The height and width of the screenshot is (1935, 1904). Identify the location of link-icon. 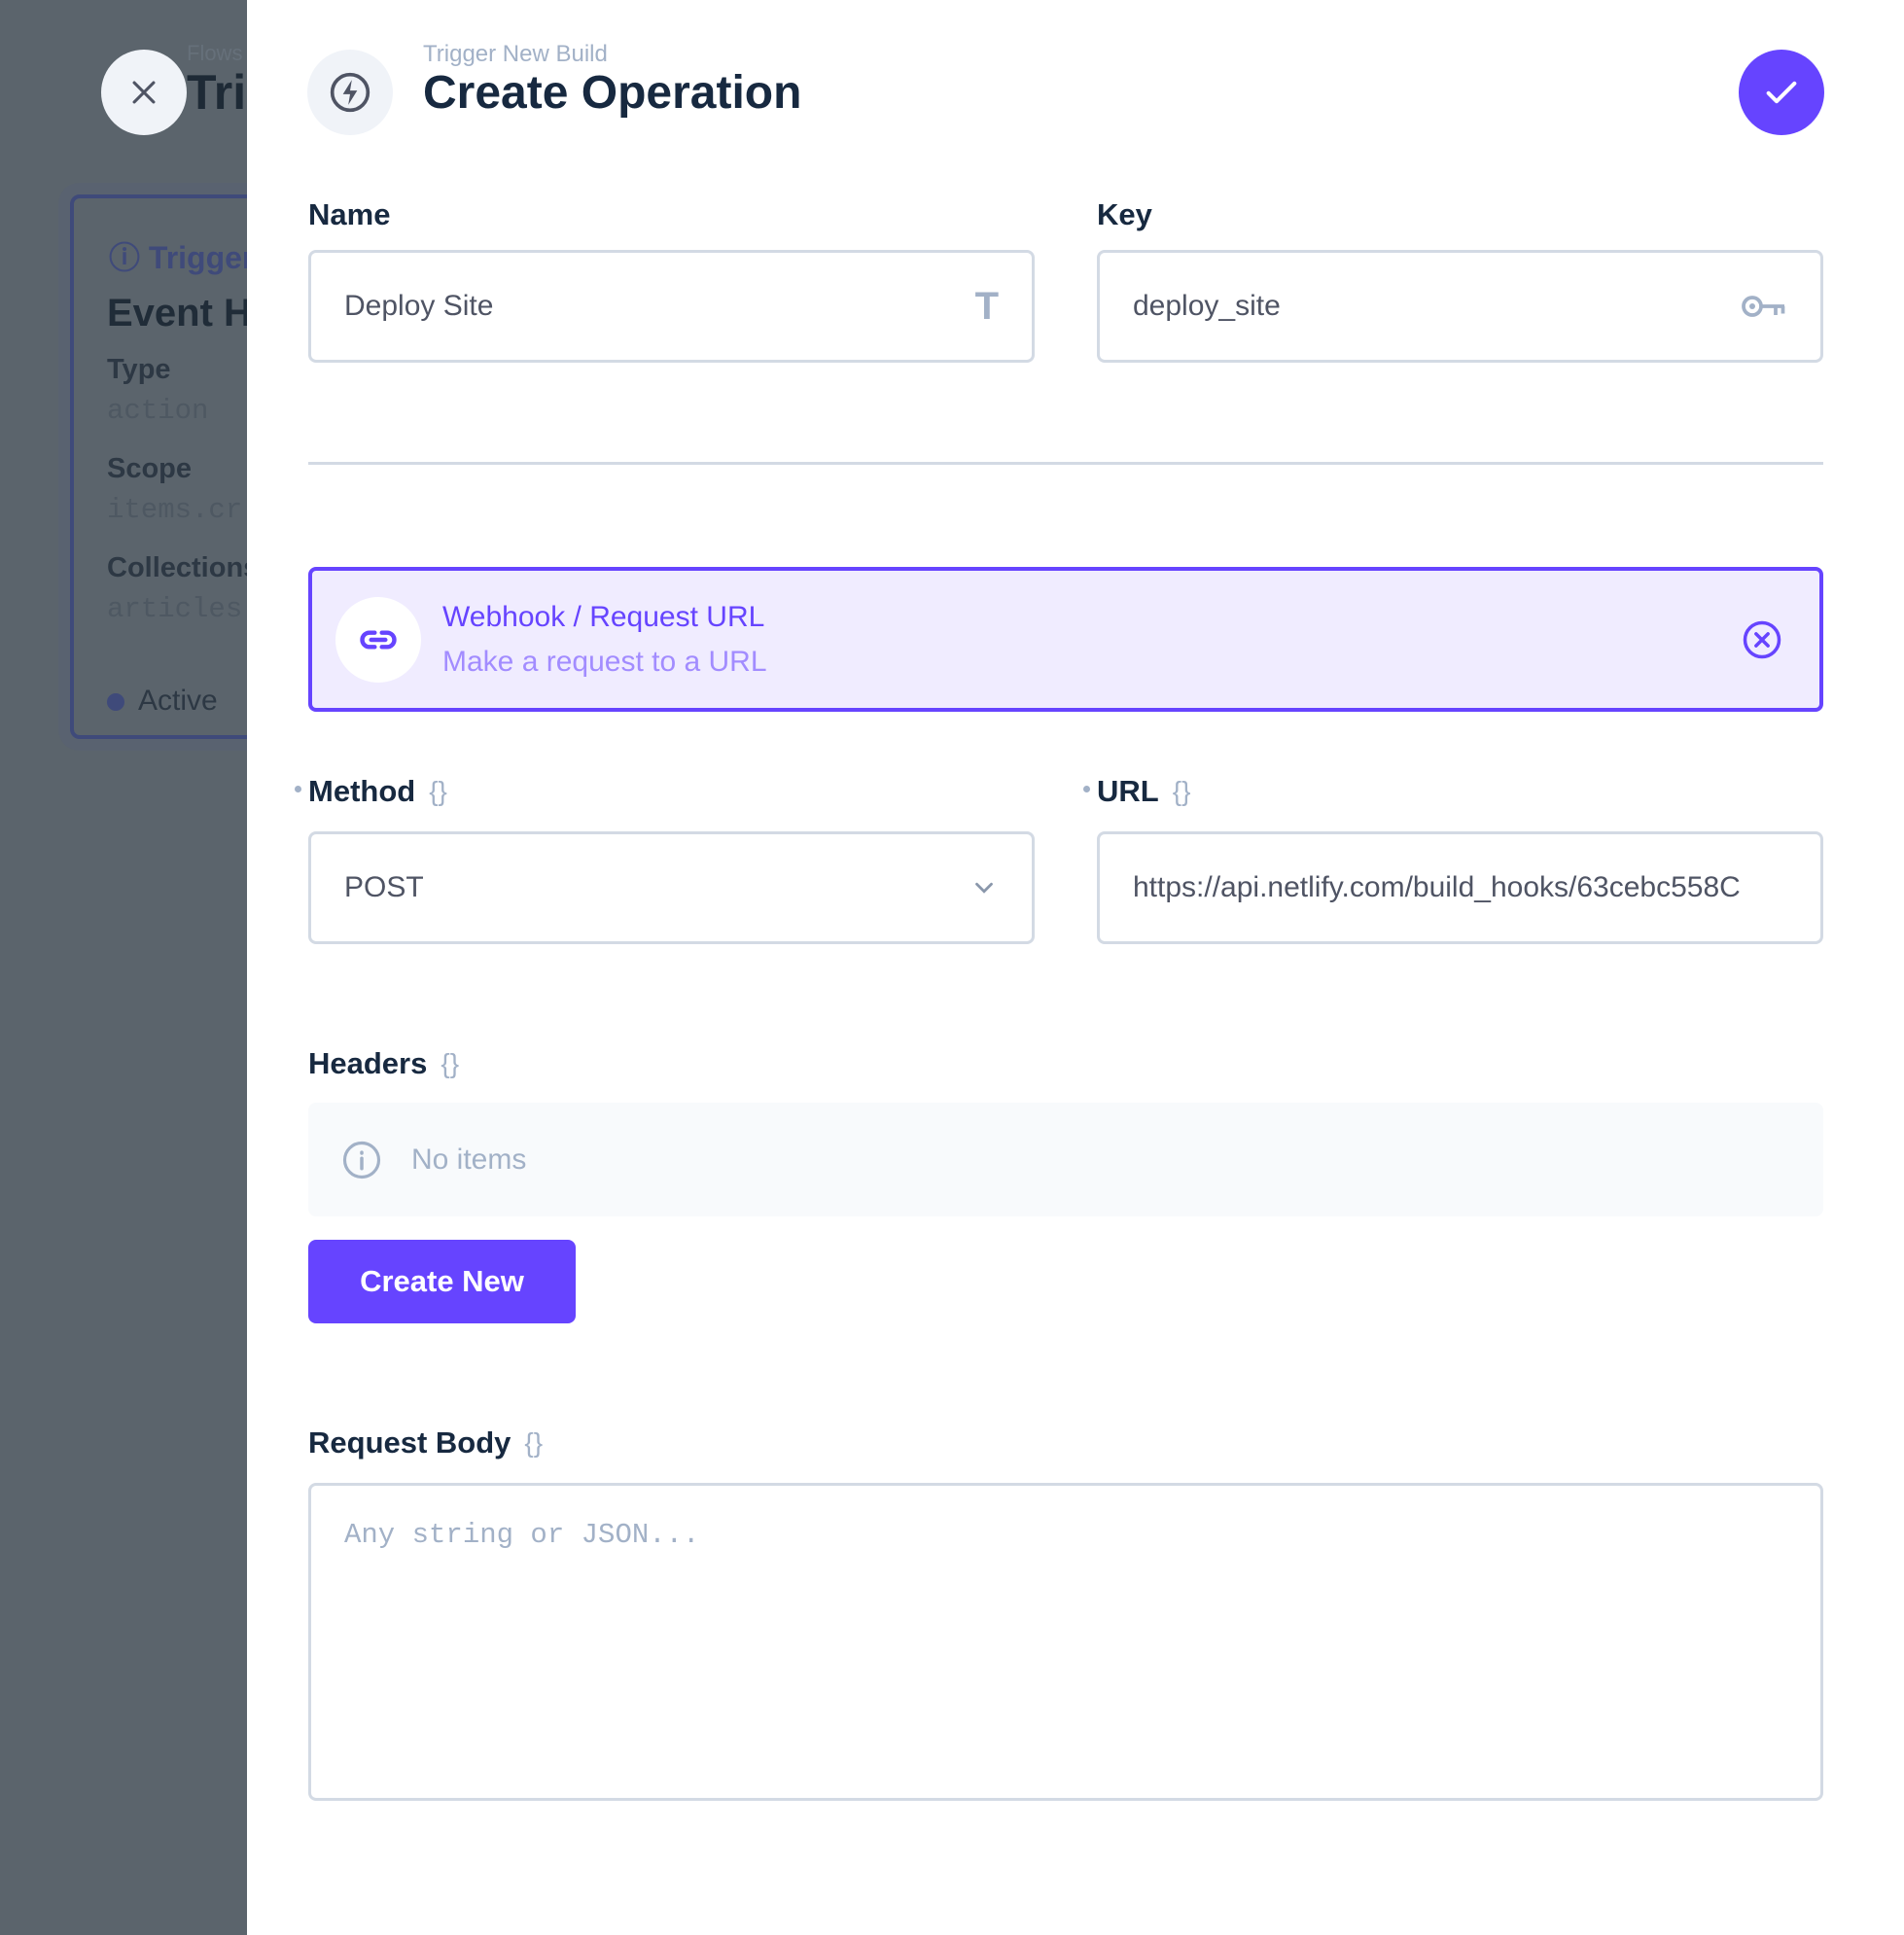
(378, 639).